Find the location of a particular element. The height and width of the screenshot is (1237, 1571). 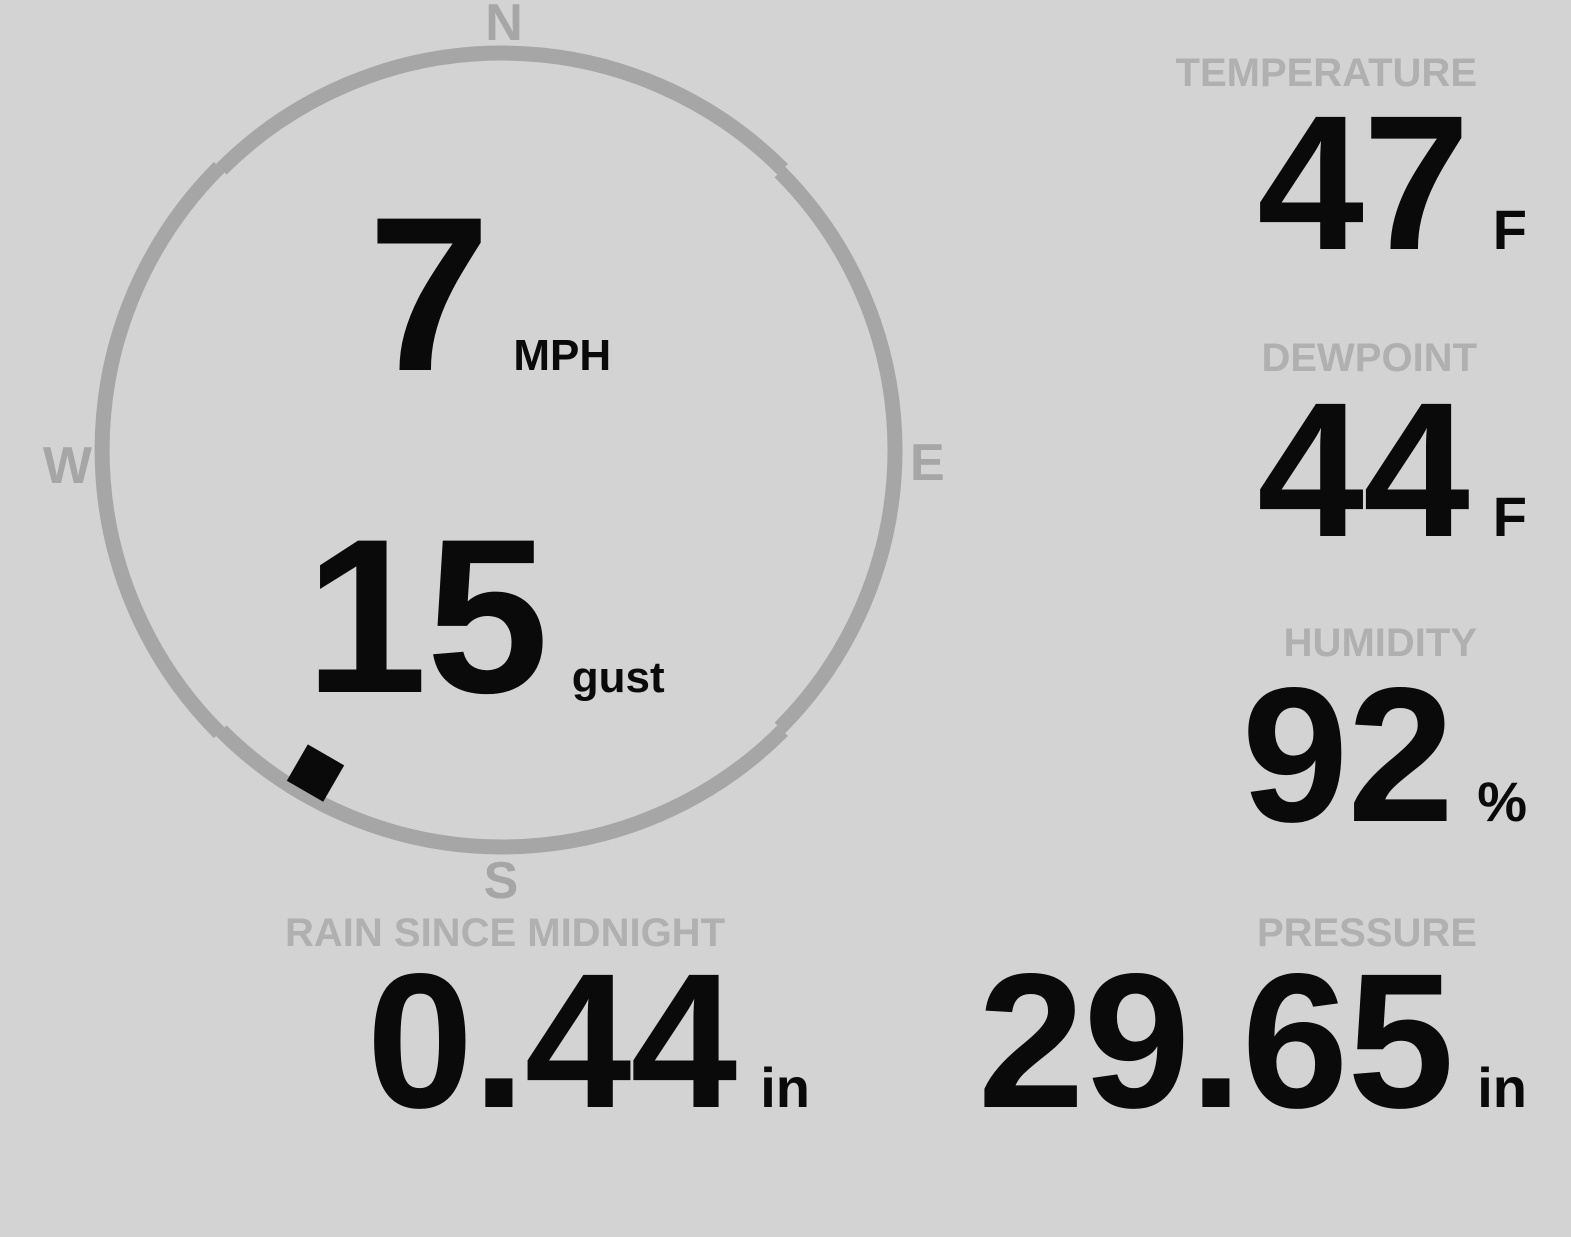

compass-cardinal-north: N is located at coordinates (504, 26).